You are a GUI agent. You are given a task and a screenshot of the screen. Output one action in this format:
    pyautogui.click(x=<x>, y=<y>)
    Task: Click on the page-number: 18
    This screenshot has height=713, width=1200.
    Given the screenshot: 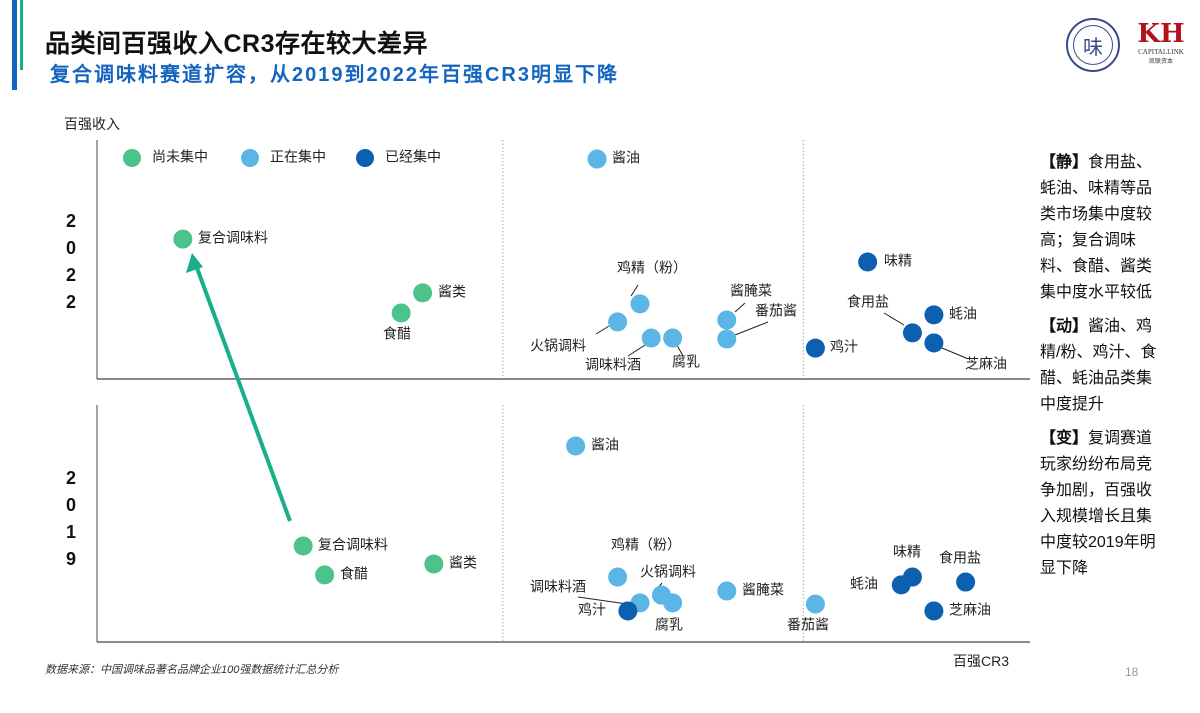 What is the action you would take?
    pyautogui.click(x=1132, y=672)
    